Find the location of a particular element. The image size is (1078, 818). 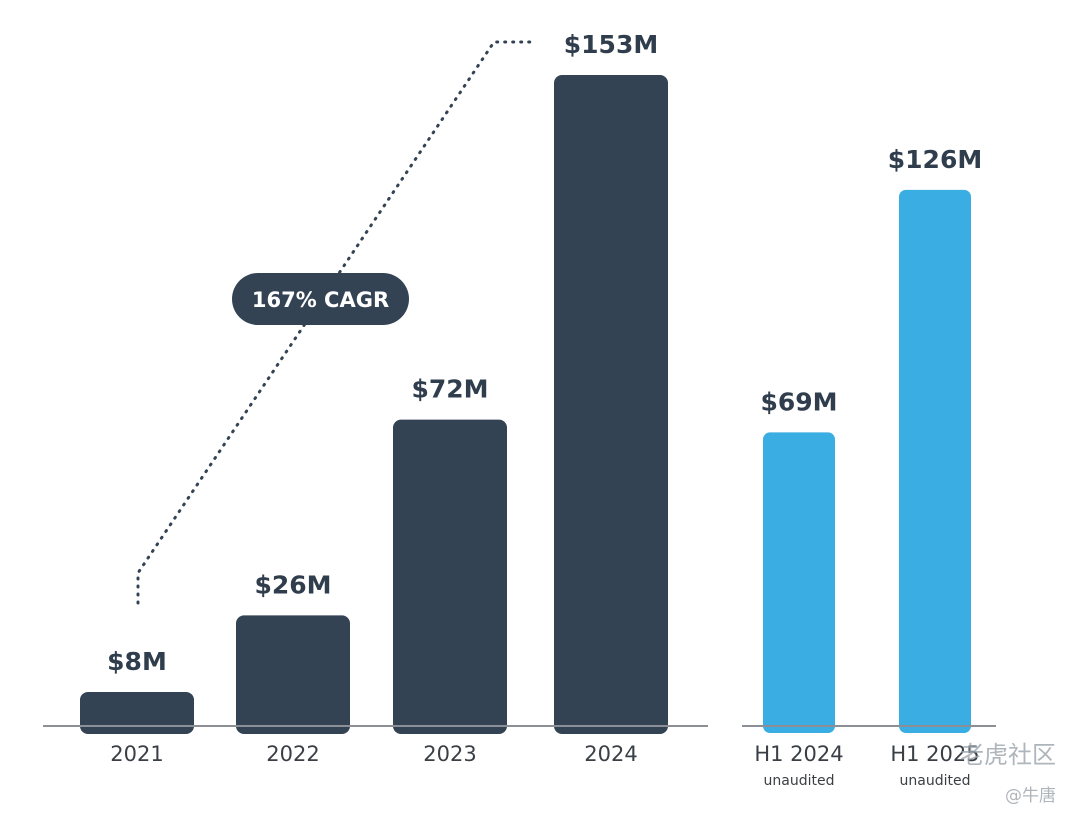

bar-2023 is located at coordinates (450, 576).